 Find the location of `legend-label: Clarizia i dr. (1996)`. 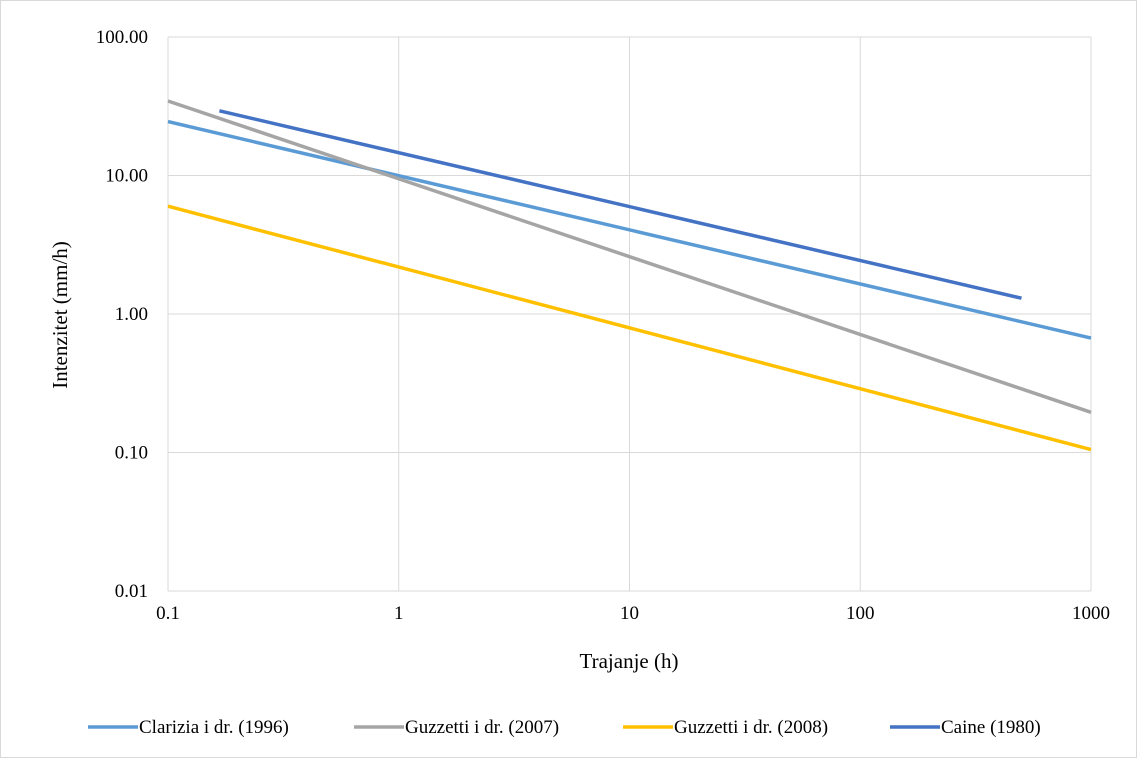

legend-label: Clarizia i dr. (1996) is located at coordinates (214, 727).